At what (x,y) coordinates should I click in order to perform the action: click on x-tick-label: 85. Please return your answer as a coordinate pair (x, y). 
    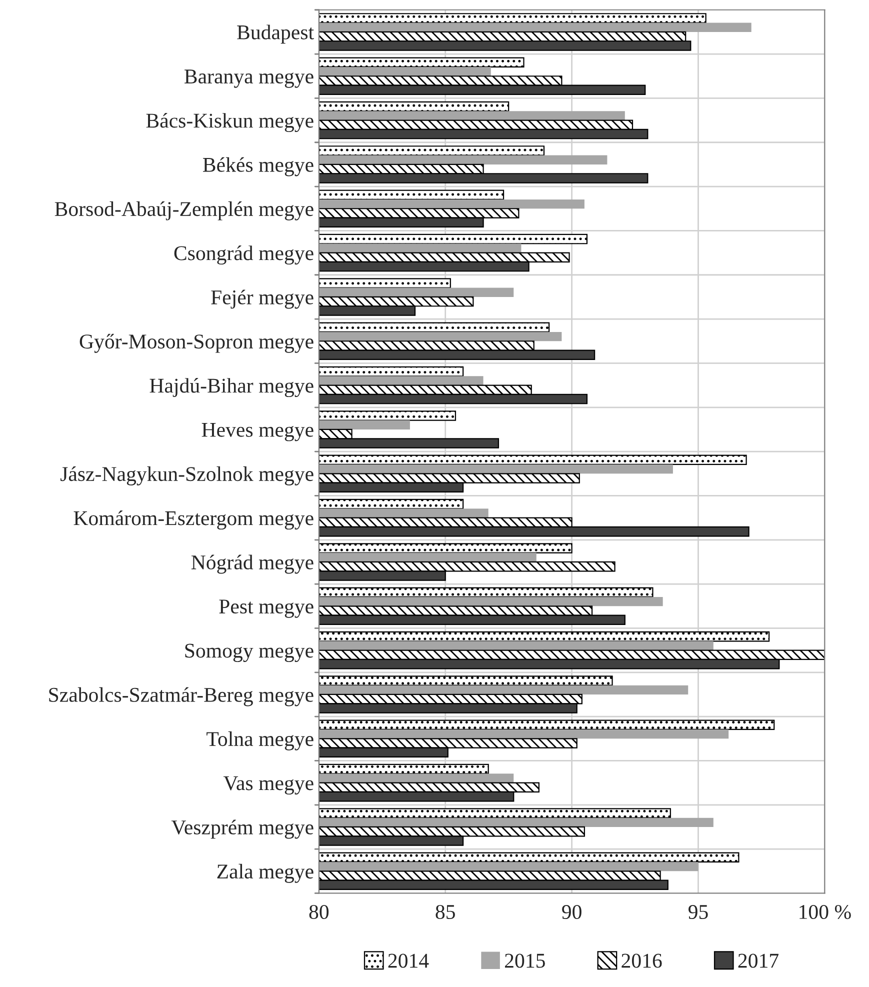
    Looking at the image, I should click on (445, 912).